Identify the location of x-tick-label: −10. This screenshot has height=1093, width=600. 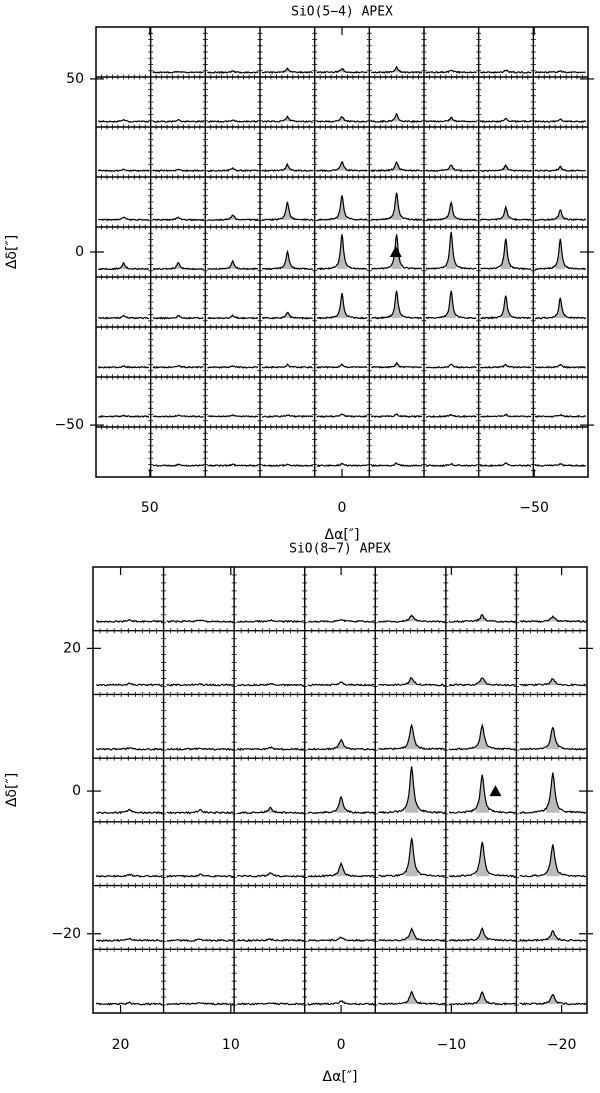
(452, 1045).